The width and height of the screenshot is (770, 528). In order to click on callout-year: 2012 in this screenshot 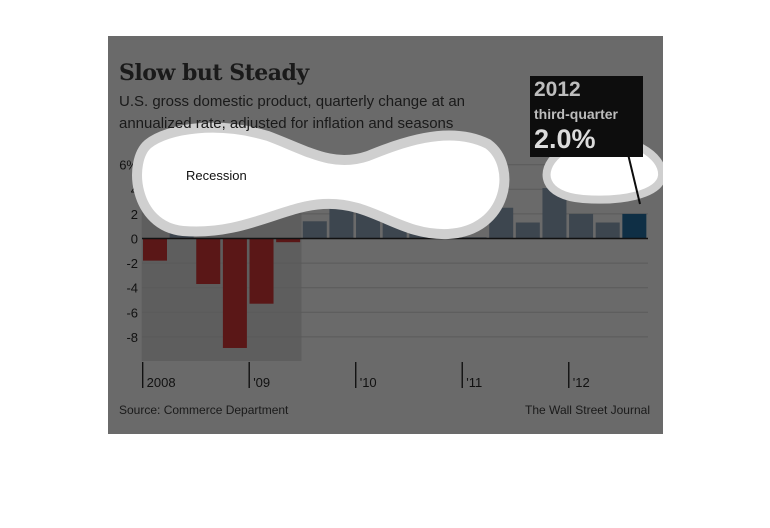, I will do `click(557, 89)`.